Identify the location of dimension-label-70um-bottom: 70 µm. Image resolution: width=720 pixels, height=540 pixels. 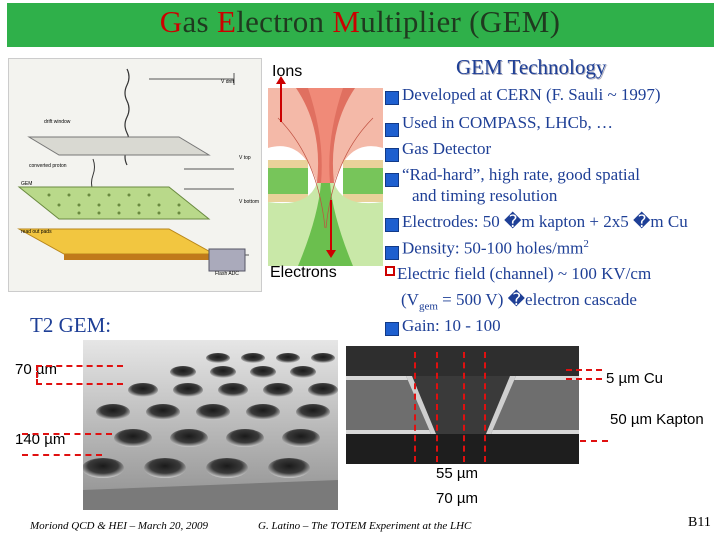
(457, 498).